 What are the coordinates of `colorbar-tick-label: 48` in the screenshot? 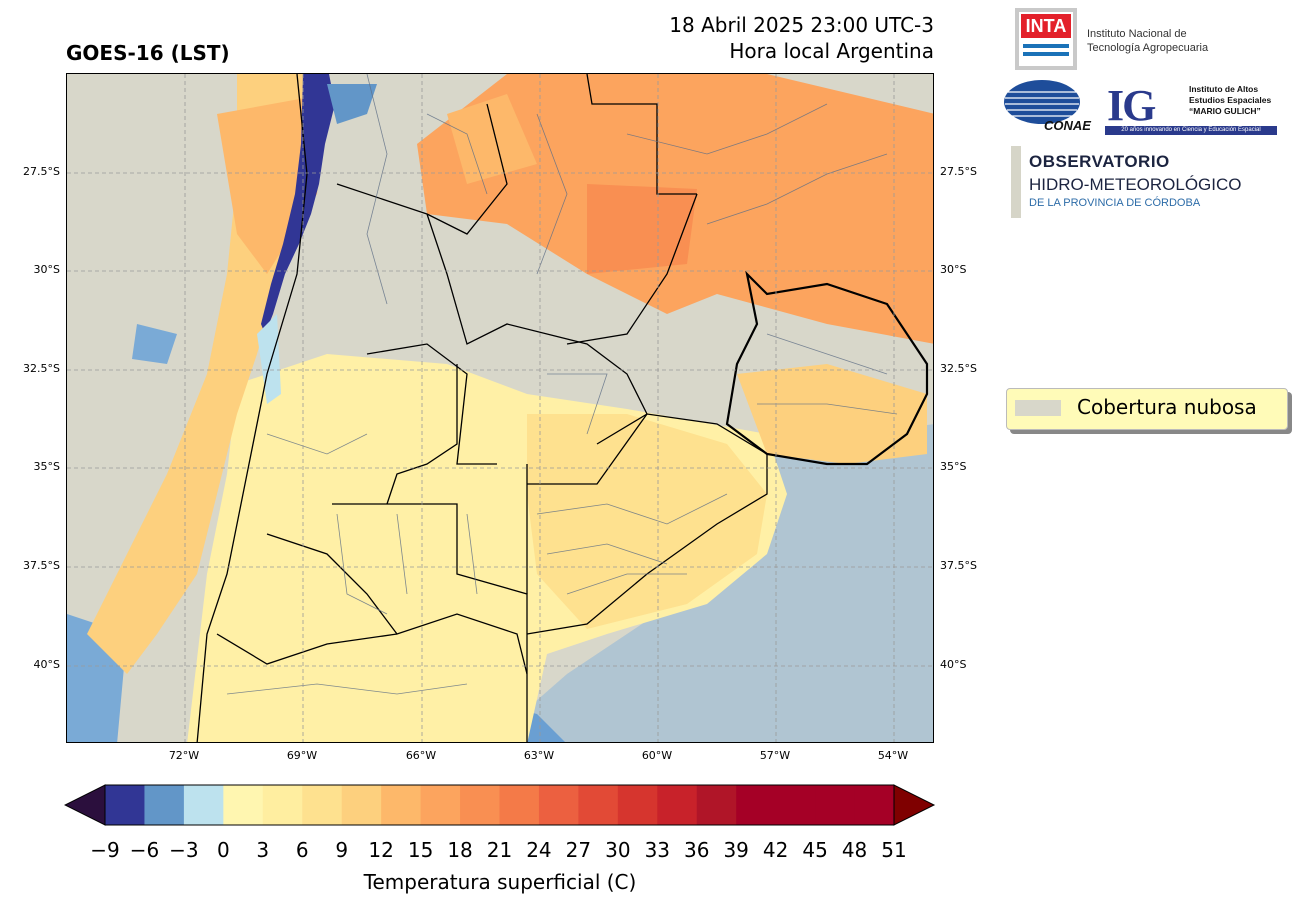 It's located at (854, 850).